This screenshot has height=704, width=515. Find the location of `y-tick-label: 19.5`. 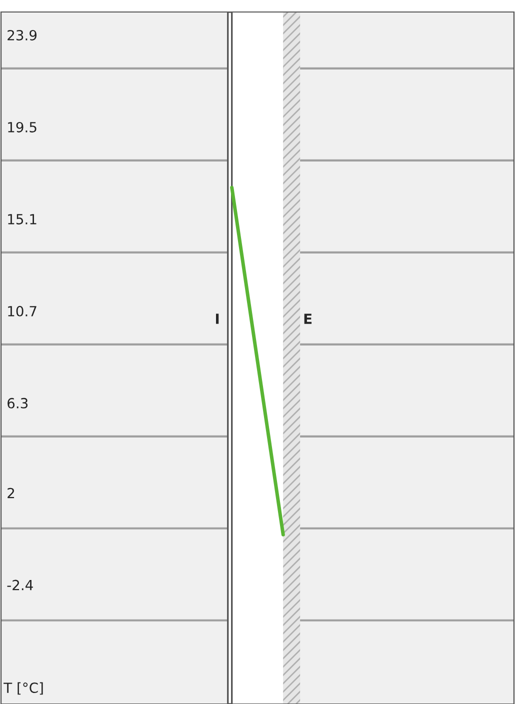

y-tick-label: 19.5 is located at coordinates (22, 127).